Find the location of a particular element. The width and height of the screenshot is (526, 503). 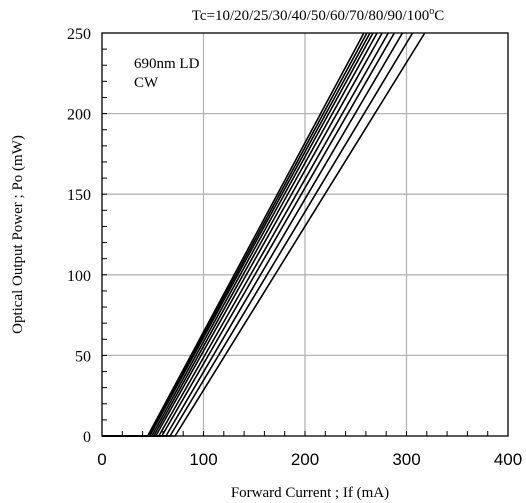

chart-title: Tc=10/20/25/30/40/50/60/70/80/90/100oC is located at coordinates (318, 15).